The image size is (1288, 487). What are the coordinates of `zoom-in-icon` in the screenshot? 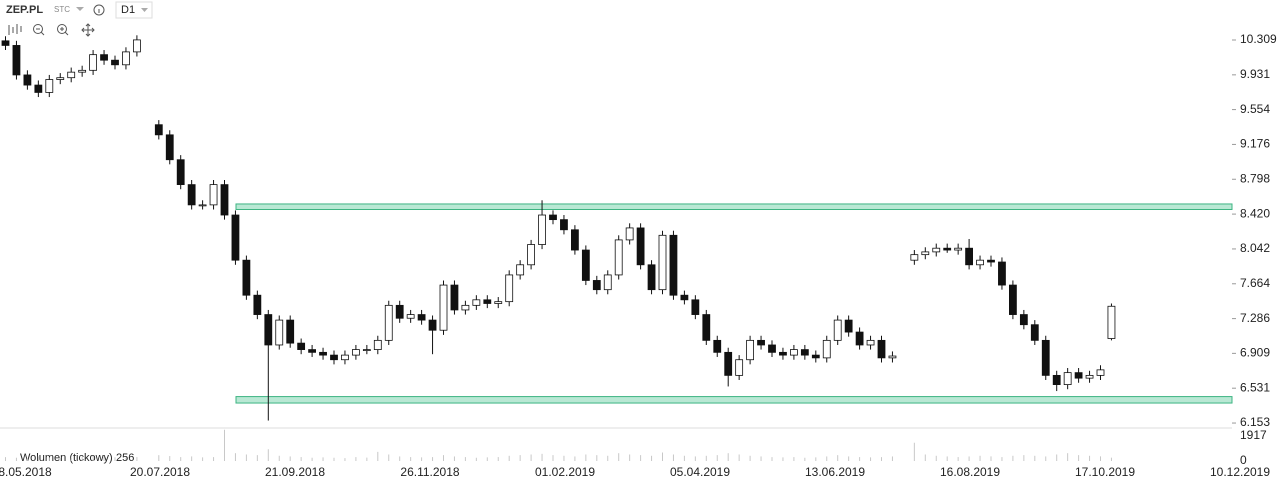 It's located at (62, 29).